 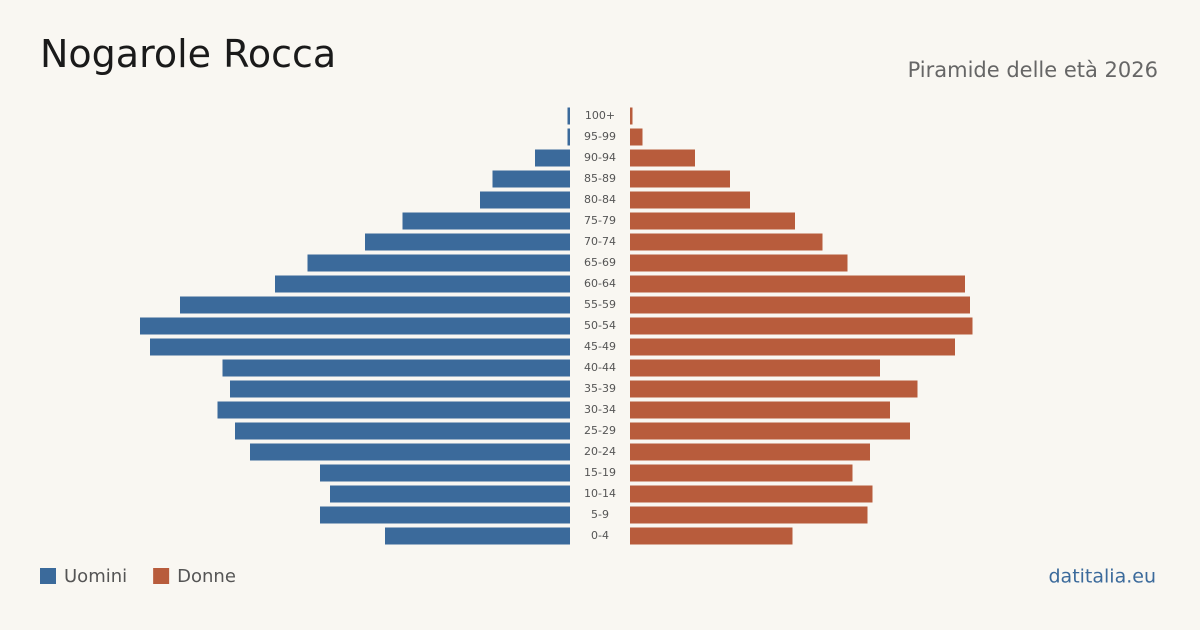 I want to click on age-label: 65-69, so click(x=600, y=262).